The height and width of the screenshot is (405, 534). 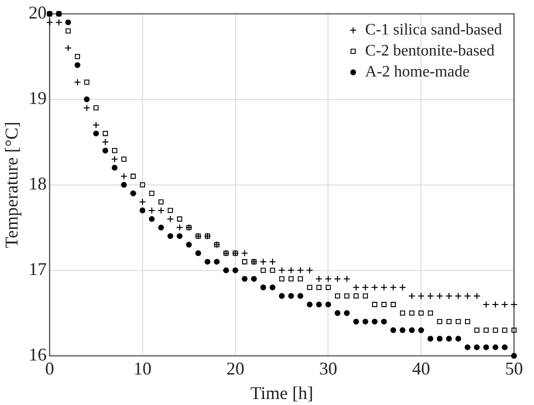 I want to click on y-axis-title: Temperature [°C], so click(x=12, y=185).